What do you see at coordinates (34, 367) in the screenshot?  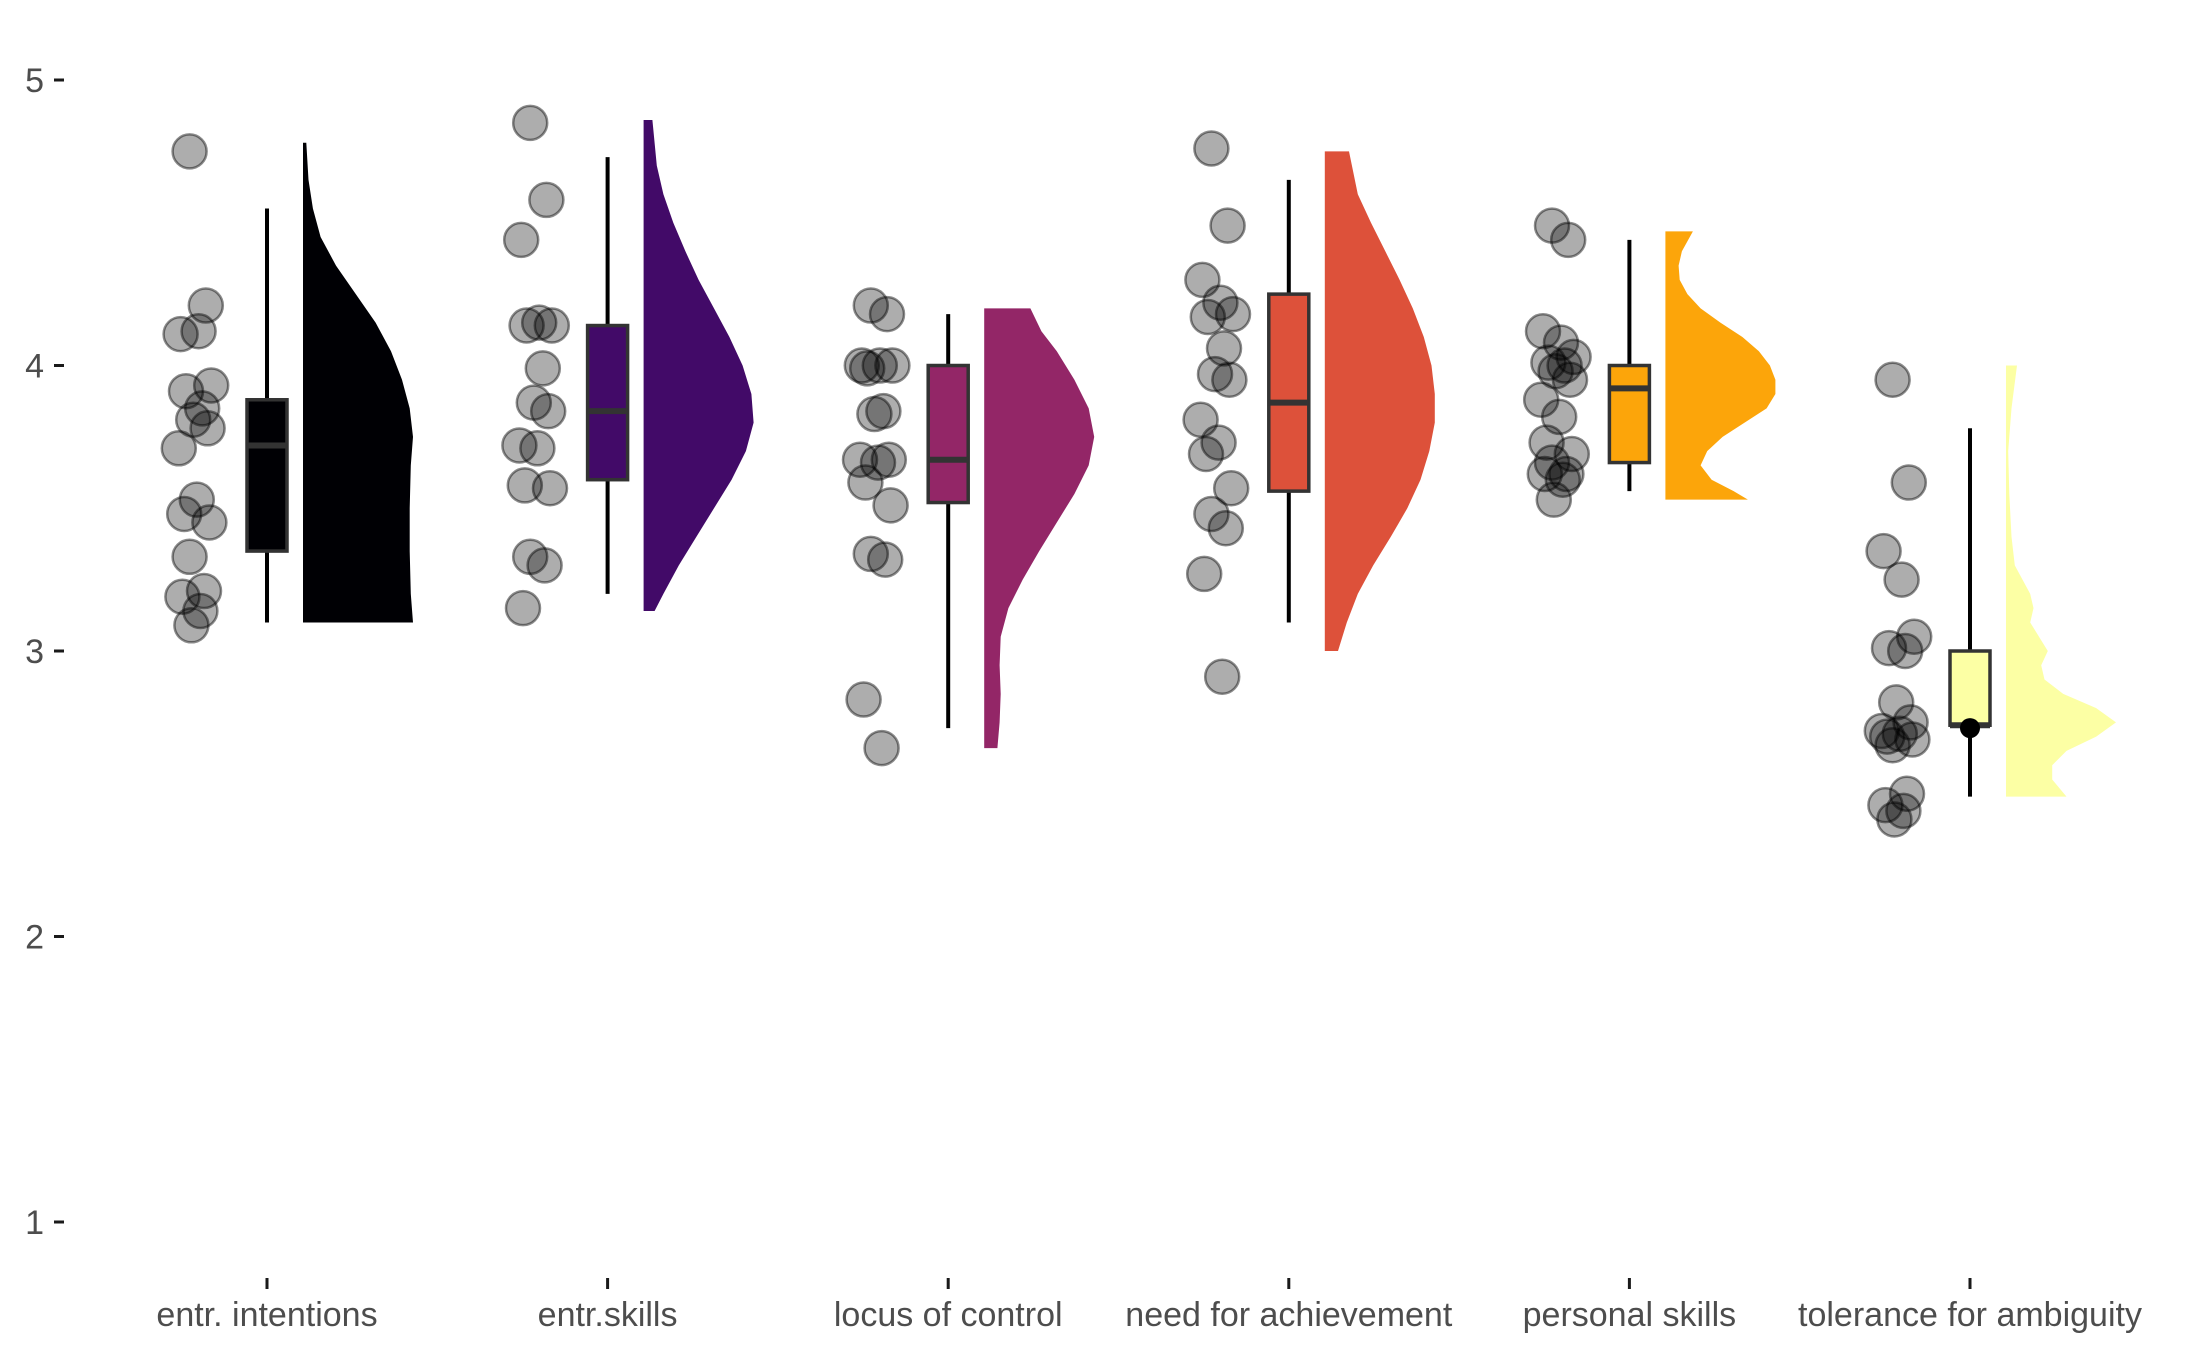 I see `y-tick-label: 4` at bounding box center [34, 367].